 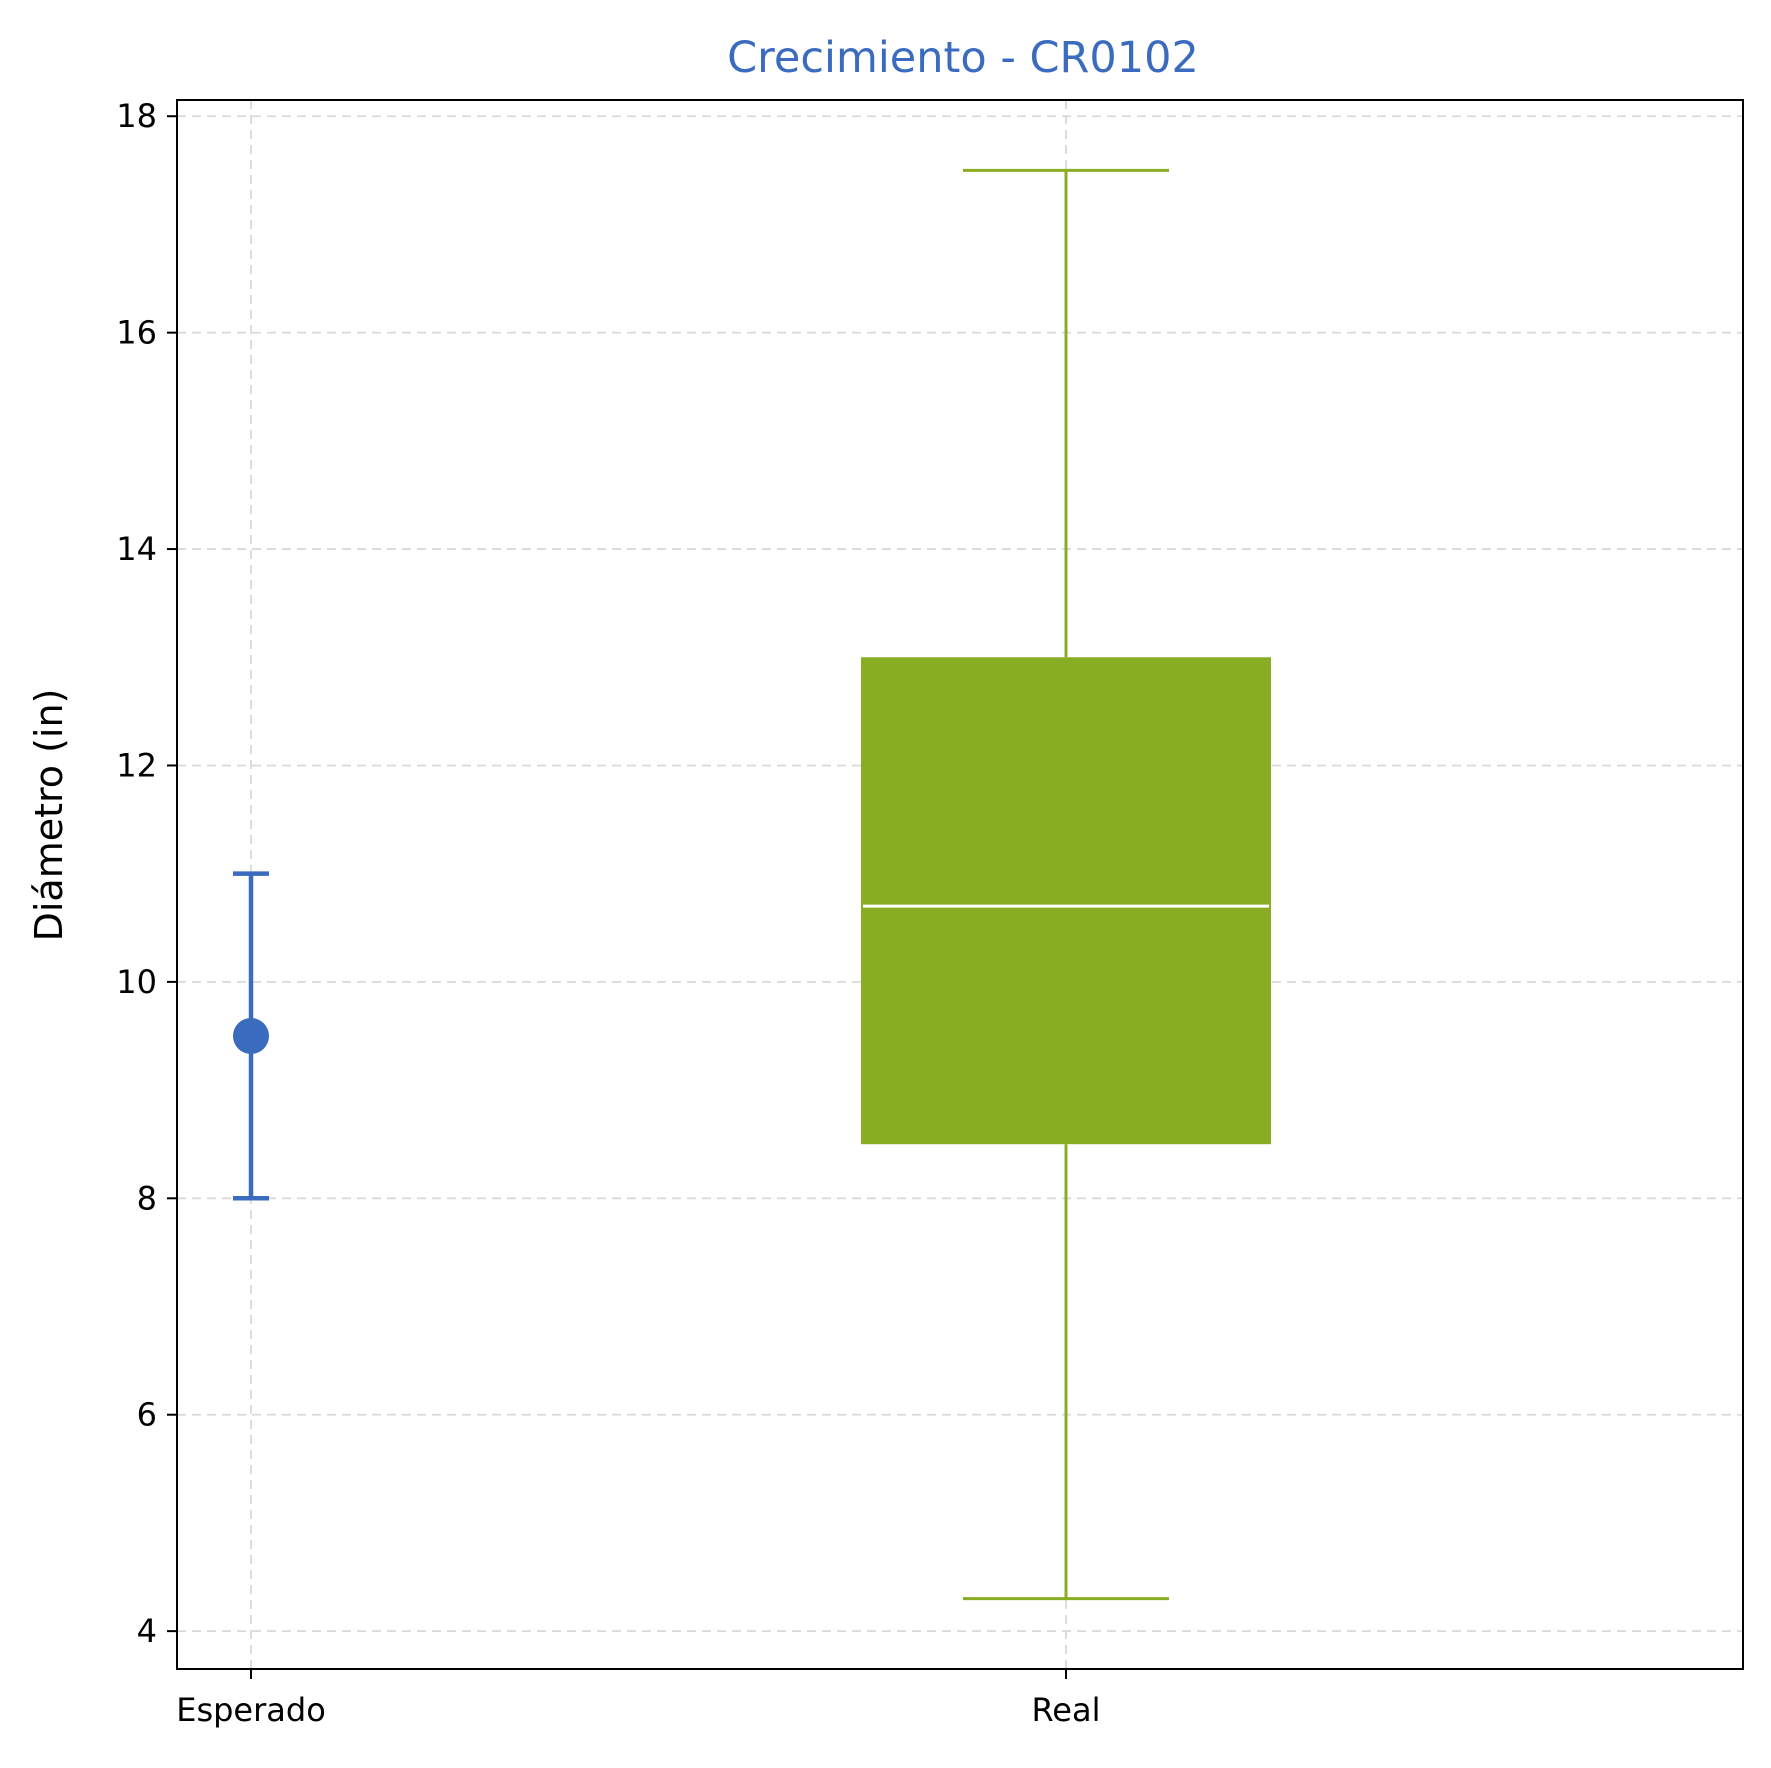 What do you see at coordinates (136, 333) in the screenshot?
I see `y-tick-label: 16` at bounding box center [136, 333].